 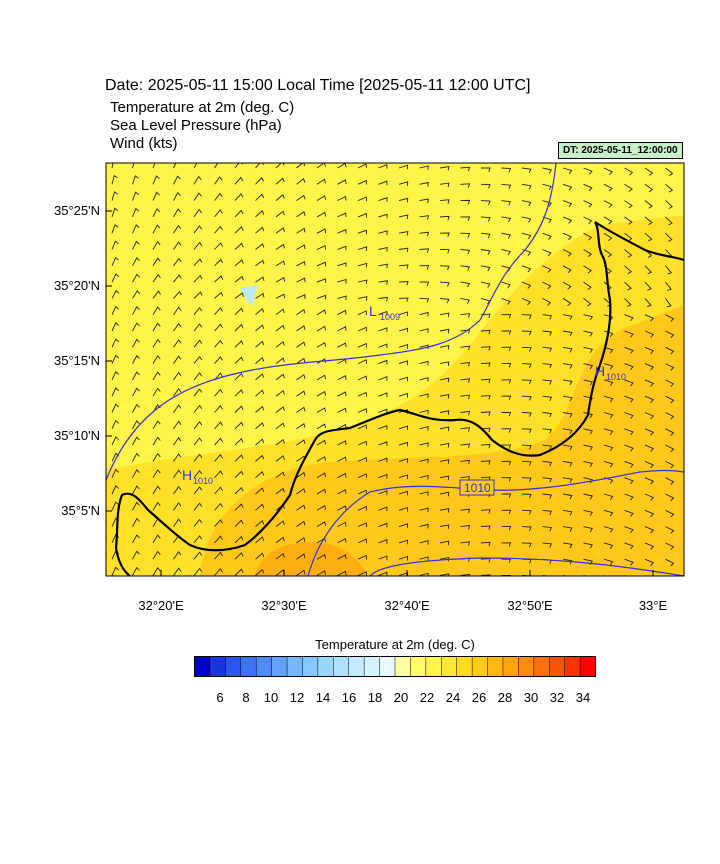 What do you see at coordinates (202, 107) in the screenshot?
I see `field-temperature-label: Temperature at 2m (deg. C)` at bounding box center [202, 107].